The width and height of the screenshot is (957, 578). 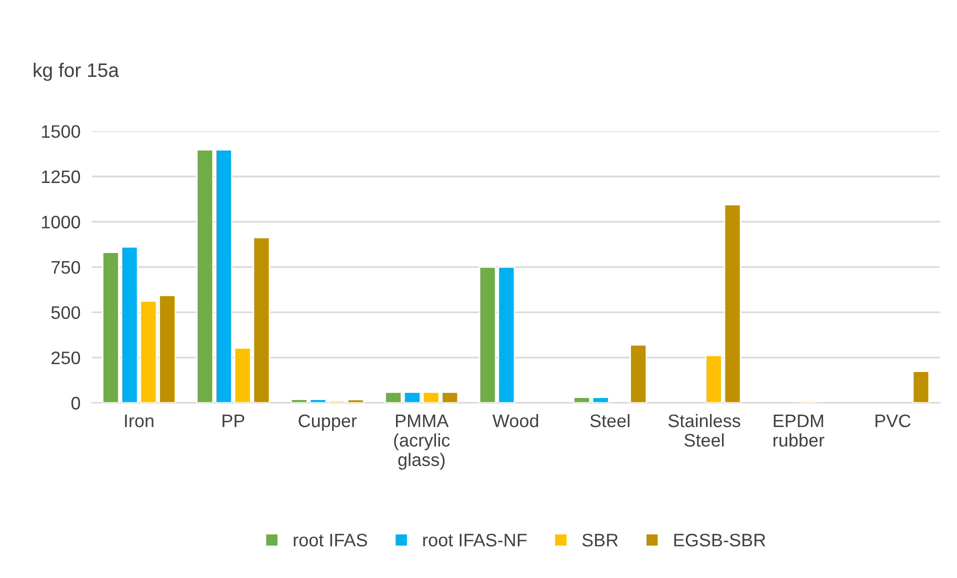 I want to click on x-tick-label: Wood, so click(x=515, y=421).